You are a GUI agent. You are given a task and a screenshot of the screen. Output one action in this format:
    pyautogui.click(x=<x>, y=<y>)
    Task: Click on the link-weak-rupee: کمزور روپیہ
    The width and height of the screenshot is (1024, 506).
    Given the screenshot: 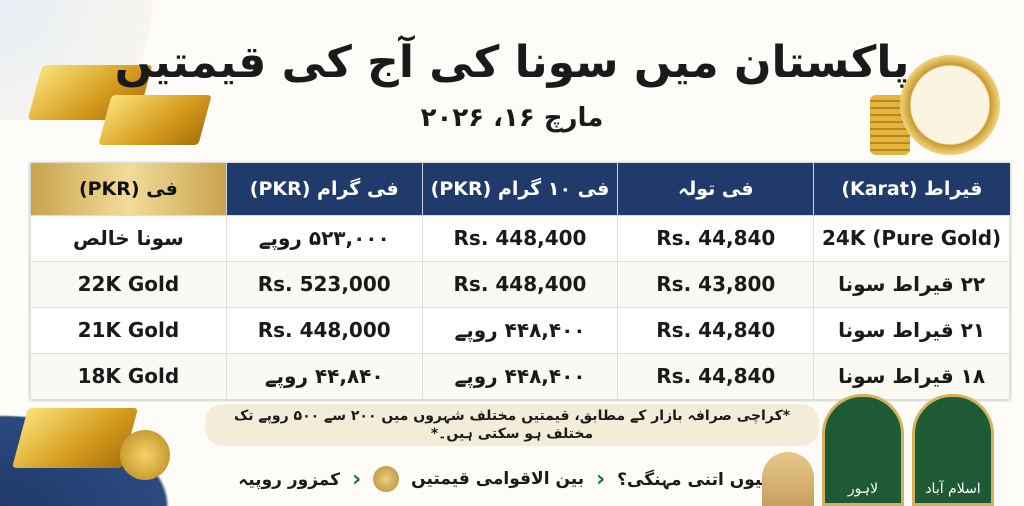 What is the action you would take?
    pyautogui.click(x=289, y=479)
    